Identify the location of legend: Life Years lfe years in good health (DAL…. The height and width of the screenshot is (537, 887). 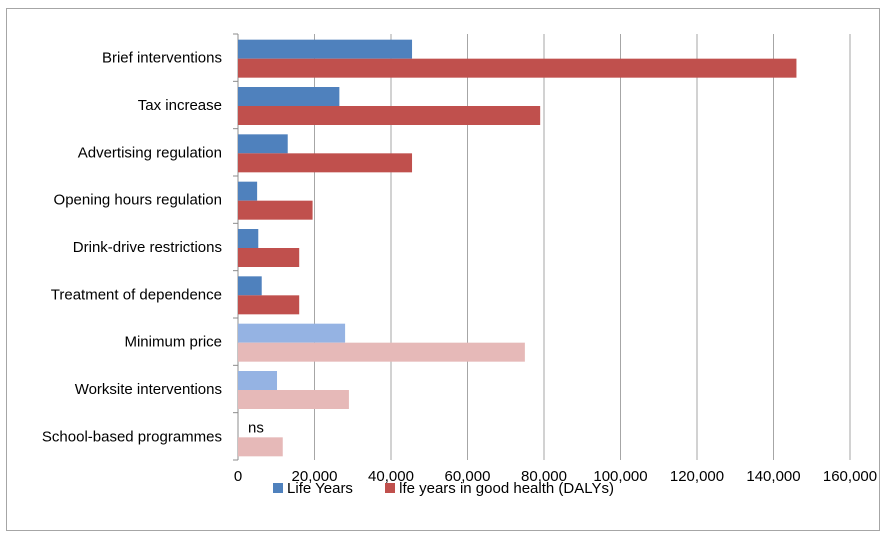
(443, 488).